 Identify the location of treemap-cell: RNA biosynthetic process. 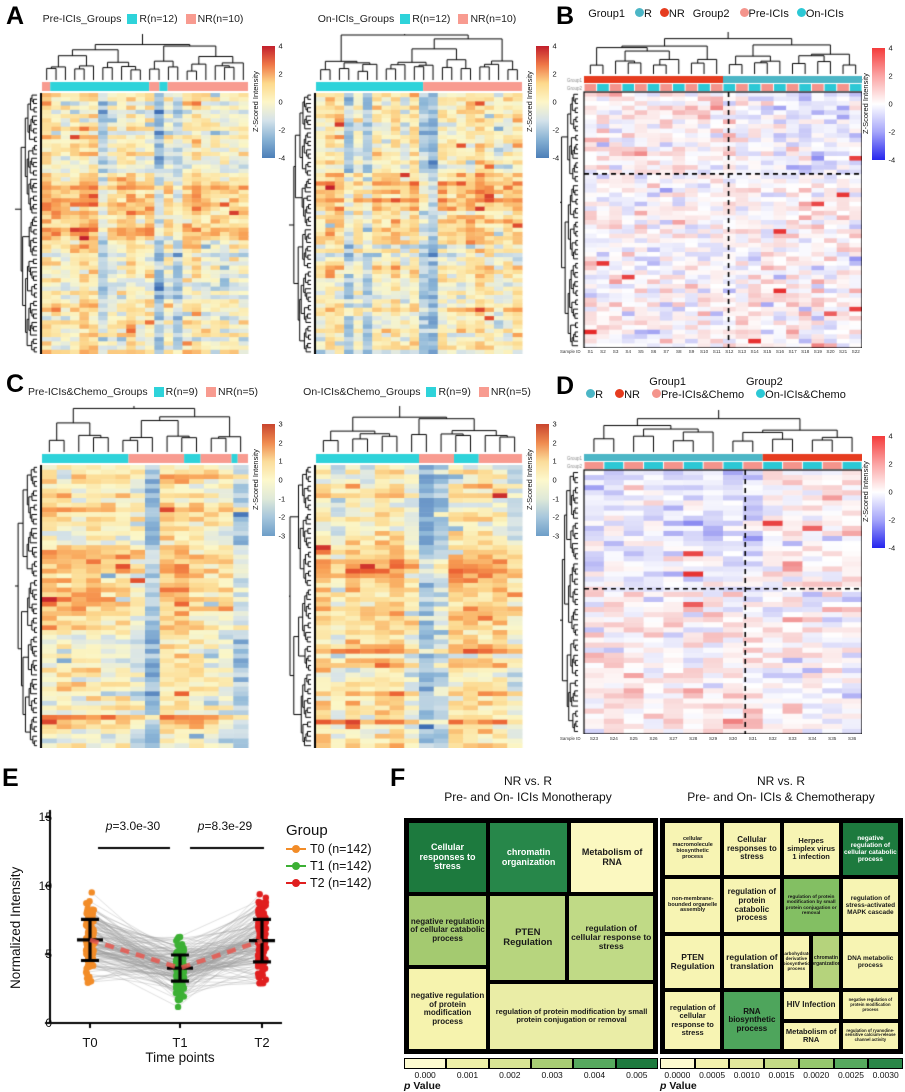
(752, 1020).